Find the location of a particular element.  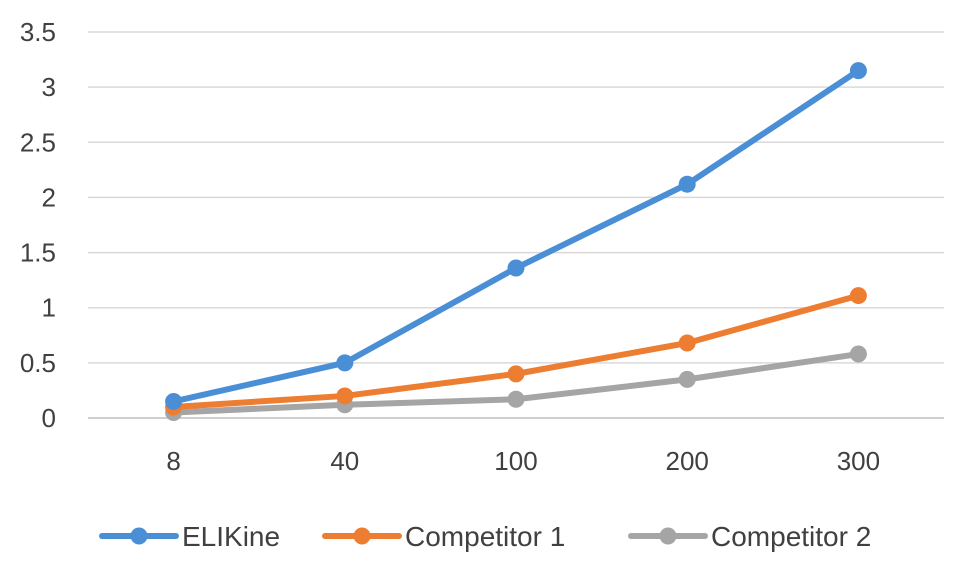

legend-label: Competitor 1 is located at coordinates (485, 536).